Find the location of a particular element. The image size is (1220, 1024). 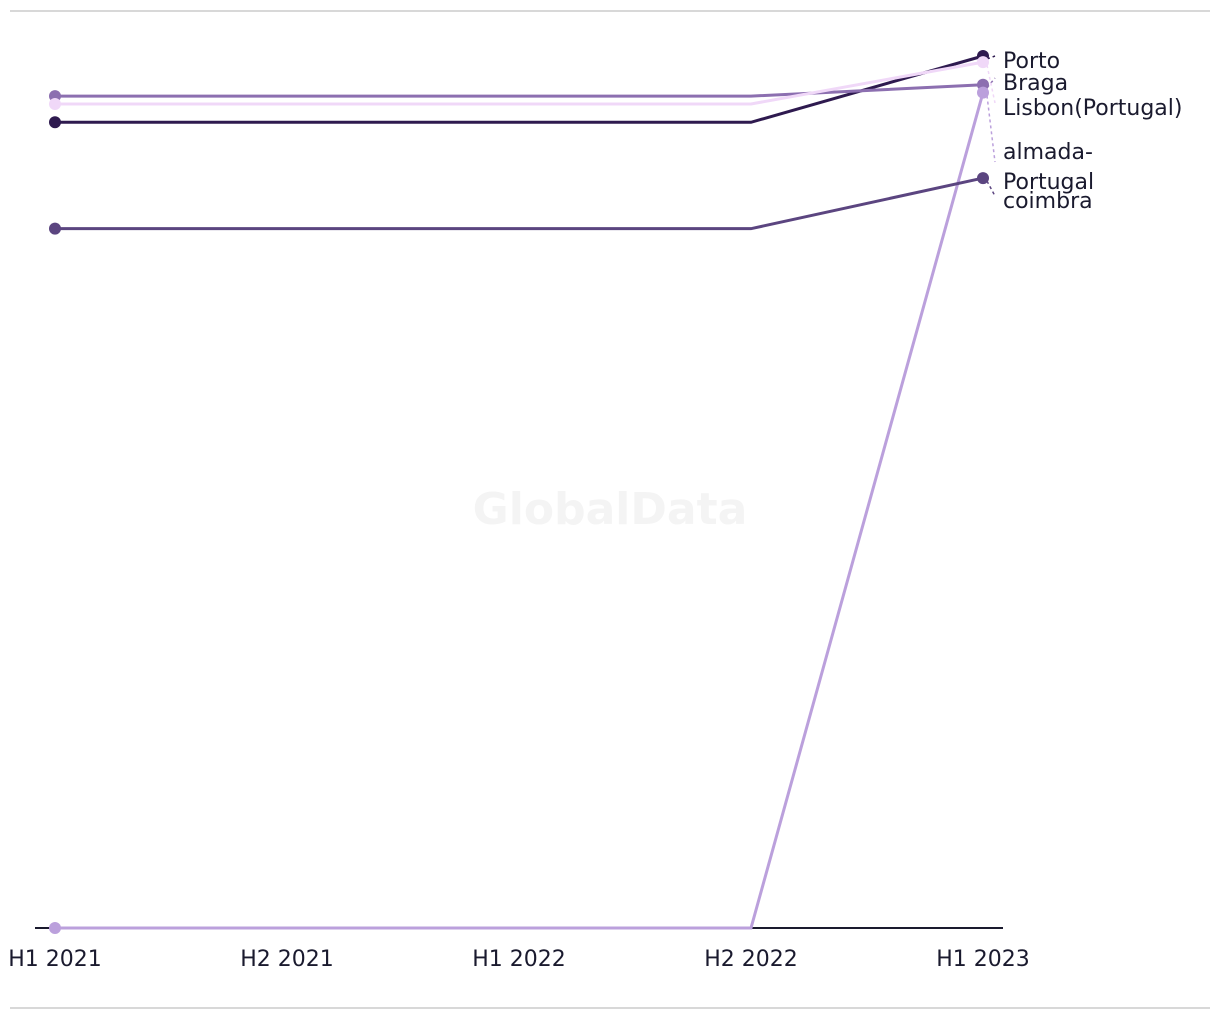

series-label: Lisbon(Portugal) is located at coordinates (1092, 108).